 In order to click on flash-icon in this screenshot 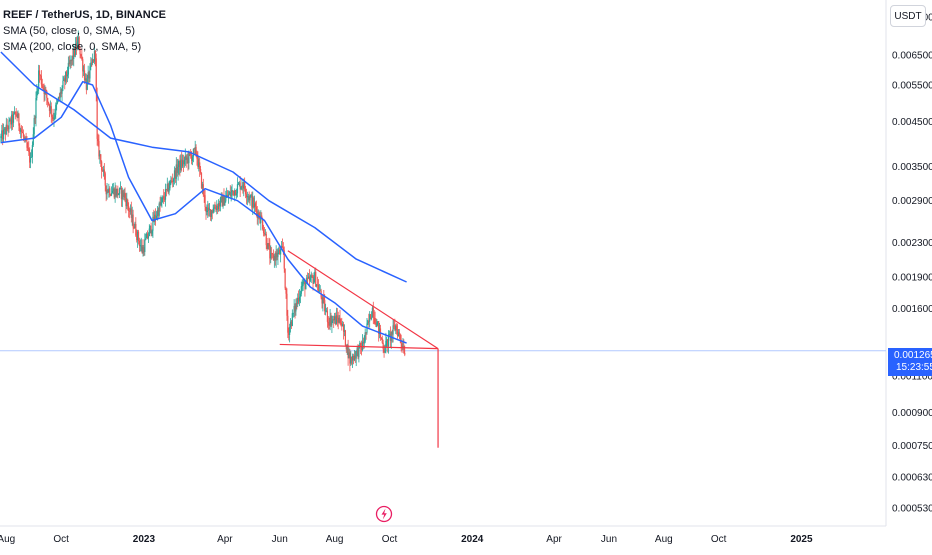, I will do `click(384, 514)`.